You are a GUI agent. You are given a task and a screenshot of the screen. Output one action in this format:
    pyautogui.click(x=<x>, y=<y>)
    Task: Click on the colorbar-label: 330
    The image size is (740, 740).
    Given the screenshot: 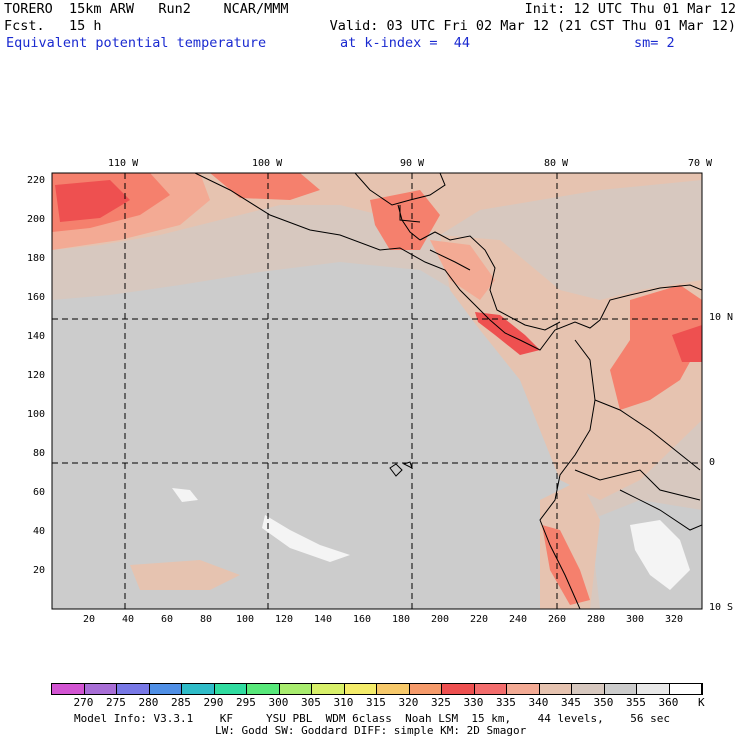 What is the action you would take?
    pyautogui.click(x=473, y=702)
    